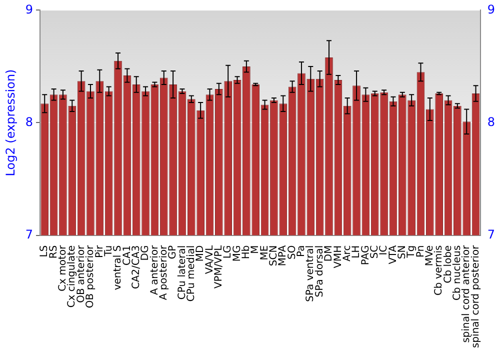 The width and height of the screenshot is (500, 350). I want to click on x-tick-label: SO, so click(292, 252).